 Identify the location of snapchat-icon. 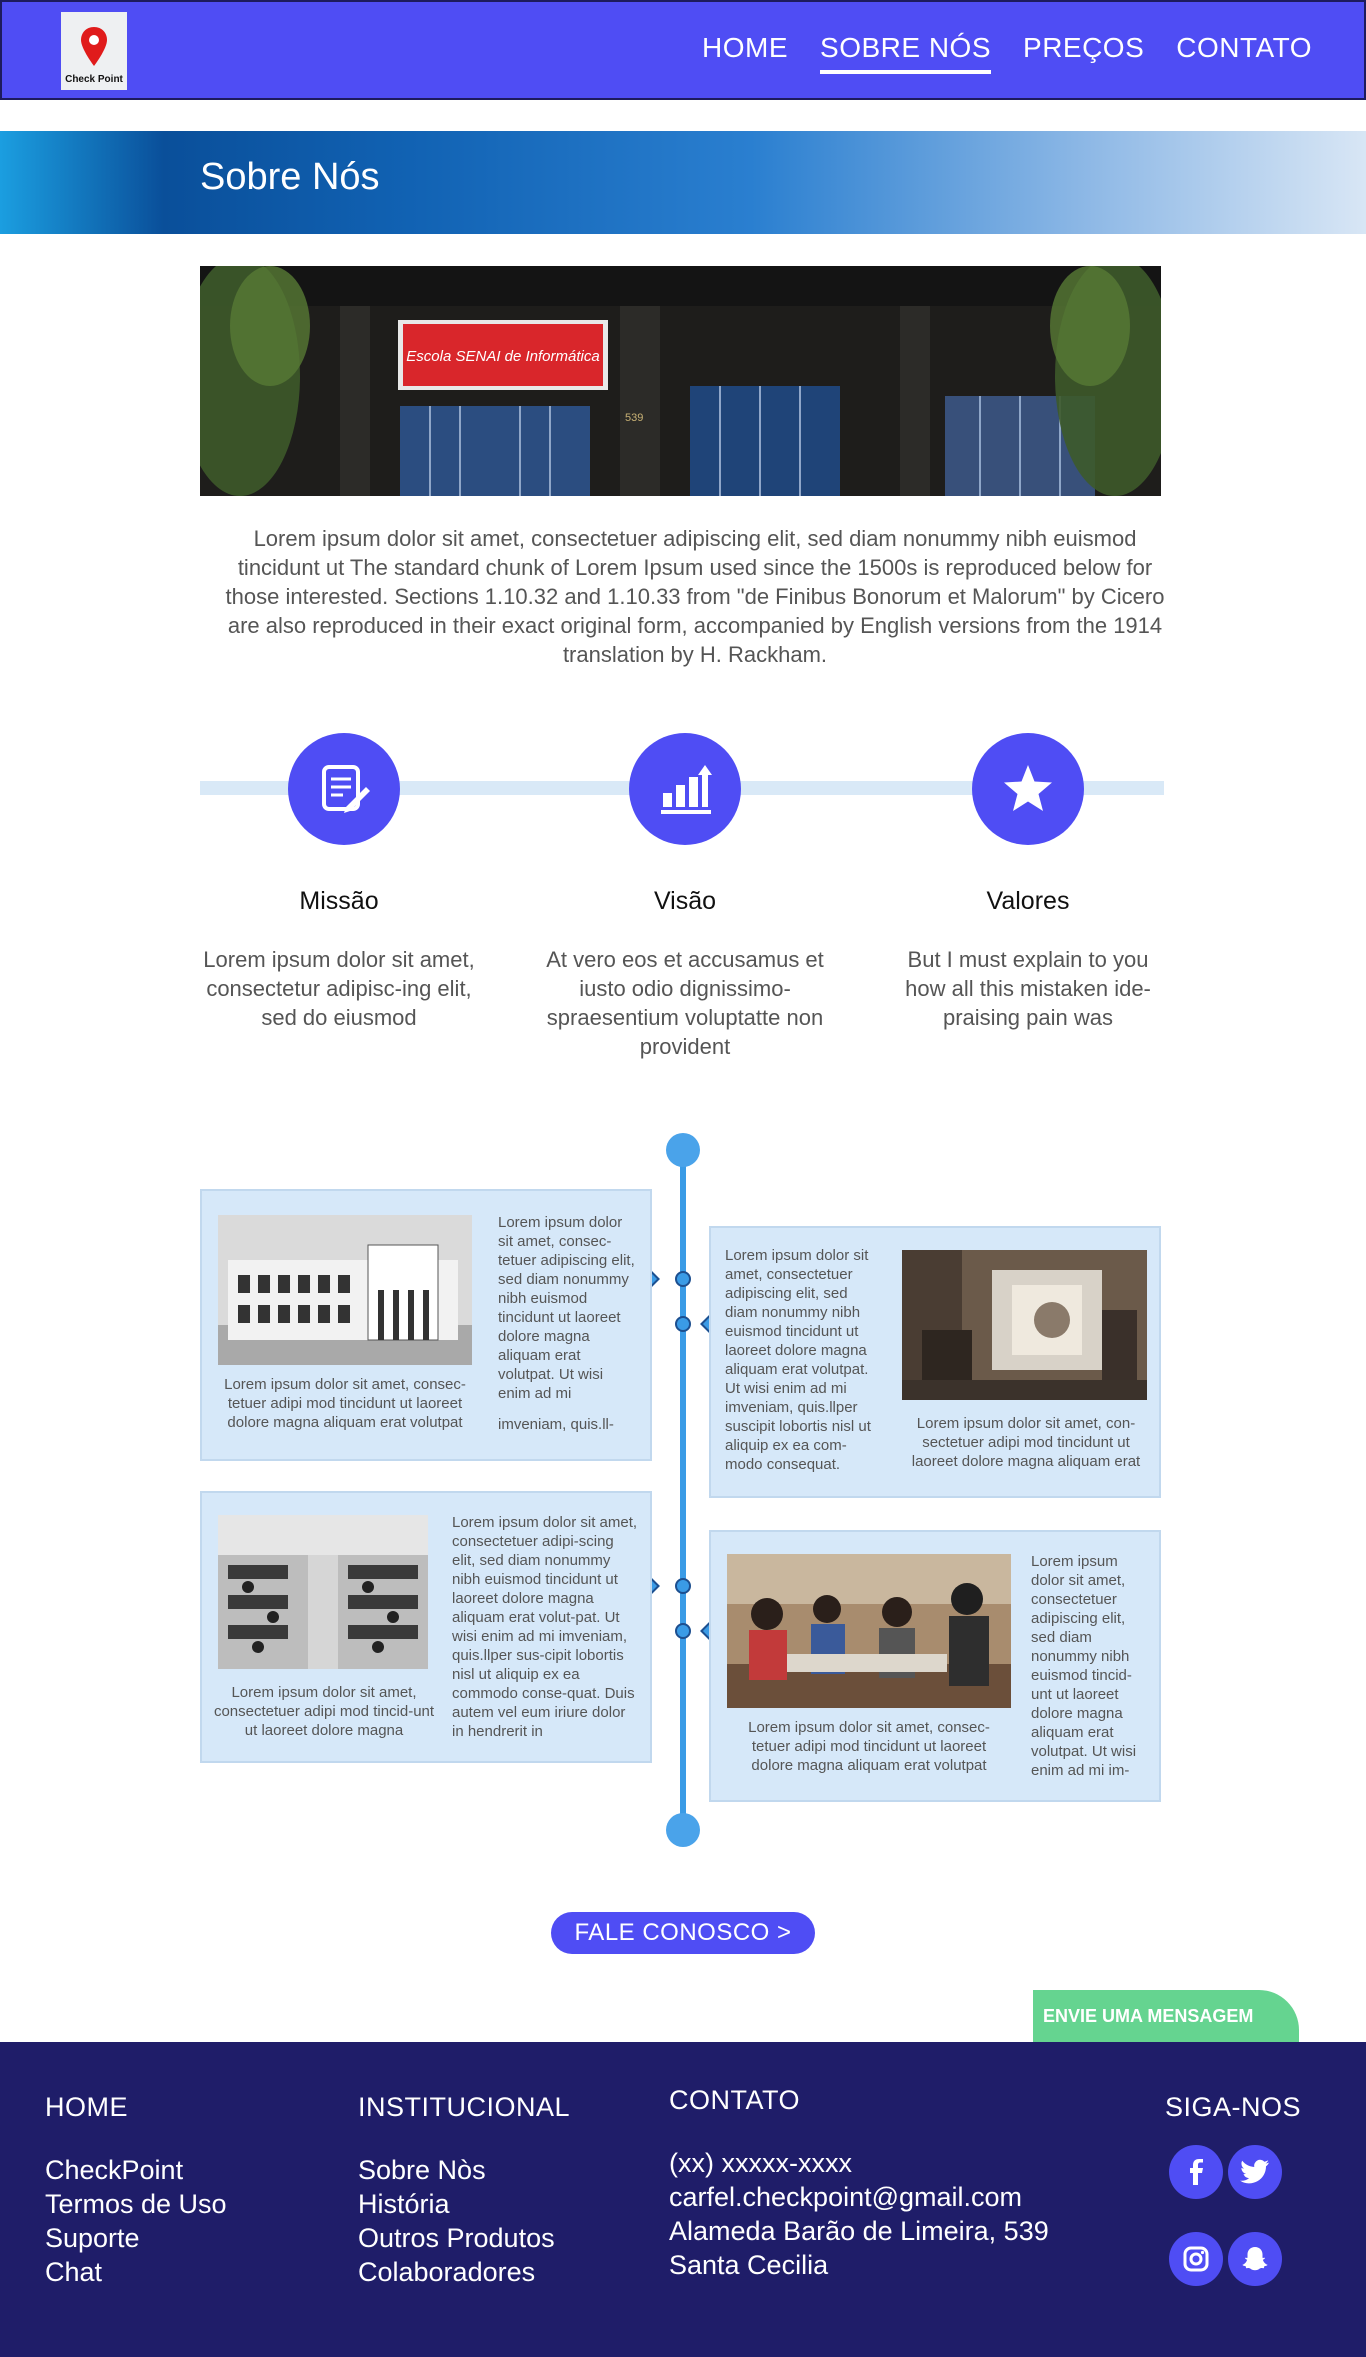
(1255, 2259).